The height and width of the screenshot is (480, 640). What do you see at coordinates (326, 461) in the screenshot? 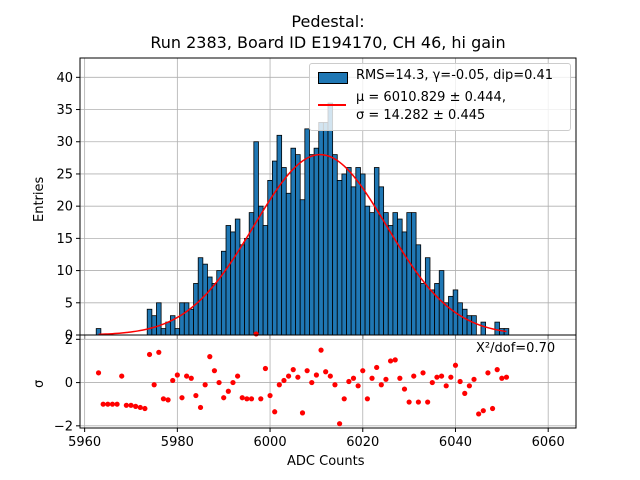
I see `x-axis-label: ADC Counts` at bounding box center [326, 461].